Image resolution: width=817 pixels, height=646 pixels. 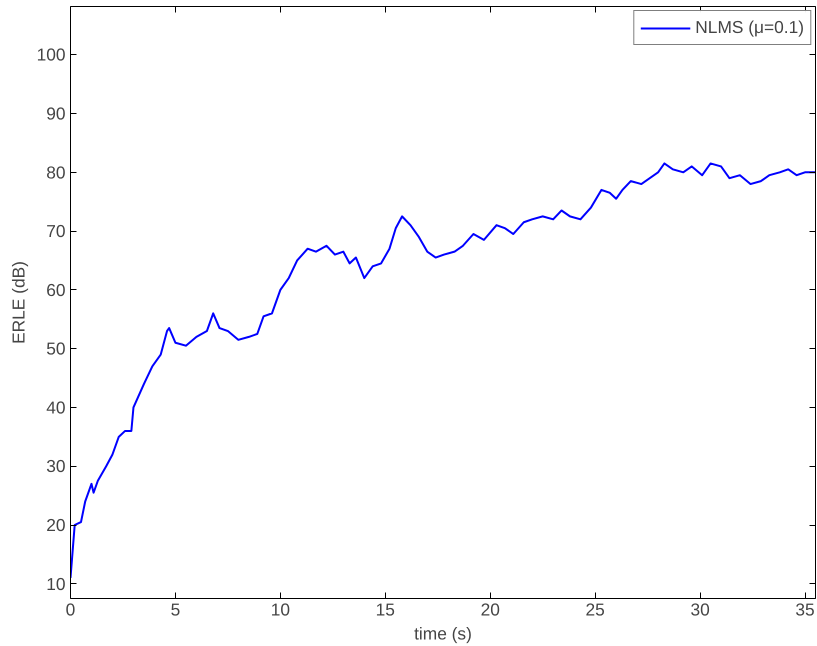 I want to click on y-tick-label: 100, so click(x=51, y=54).